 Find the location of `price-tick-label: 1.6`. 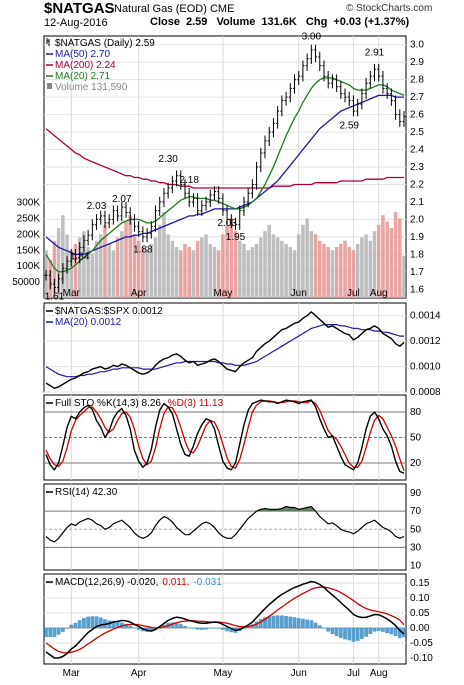

price-tick-label: 1.6 is located at coordinates (417, 289).